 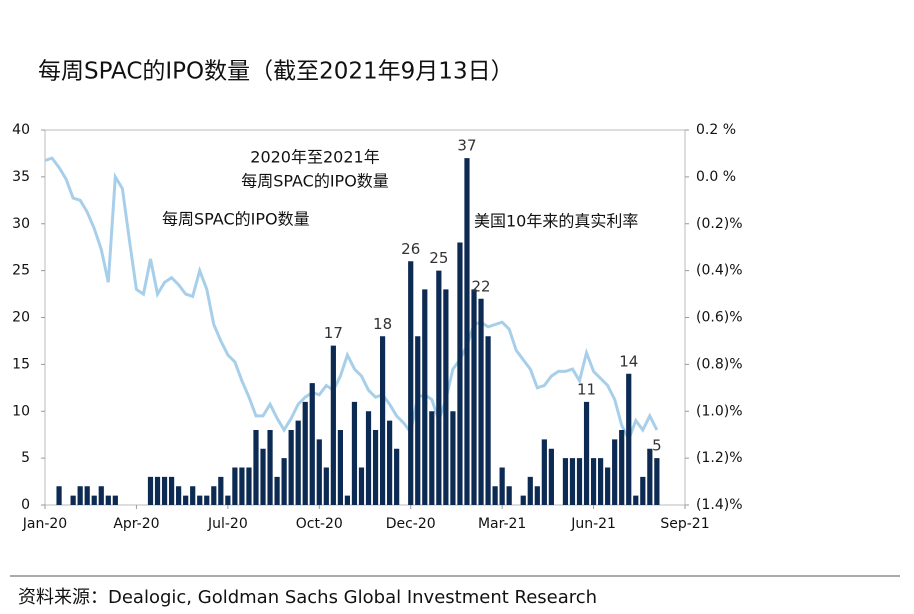 I want to click on data-label: 14, so click(x=628, y=361).